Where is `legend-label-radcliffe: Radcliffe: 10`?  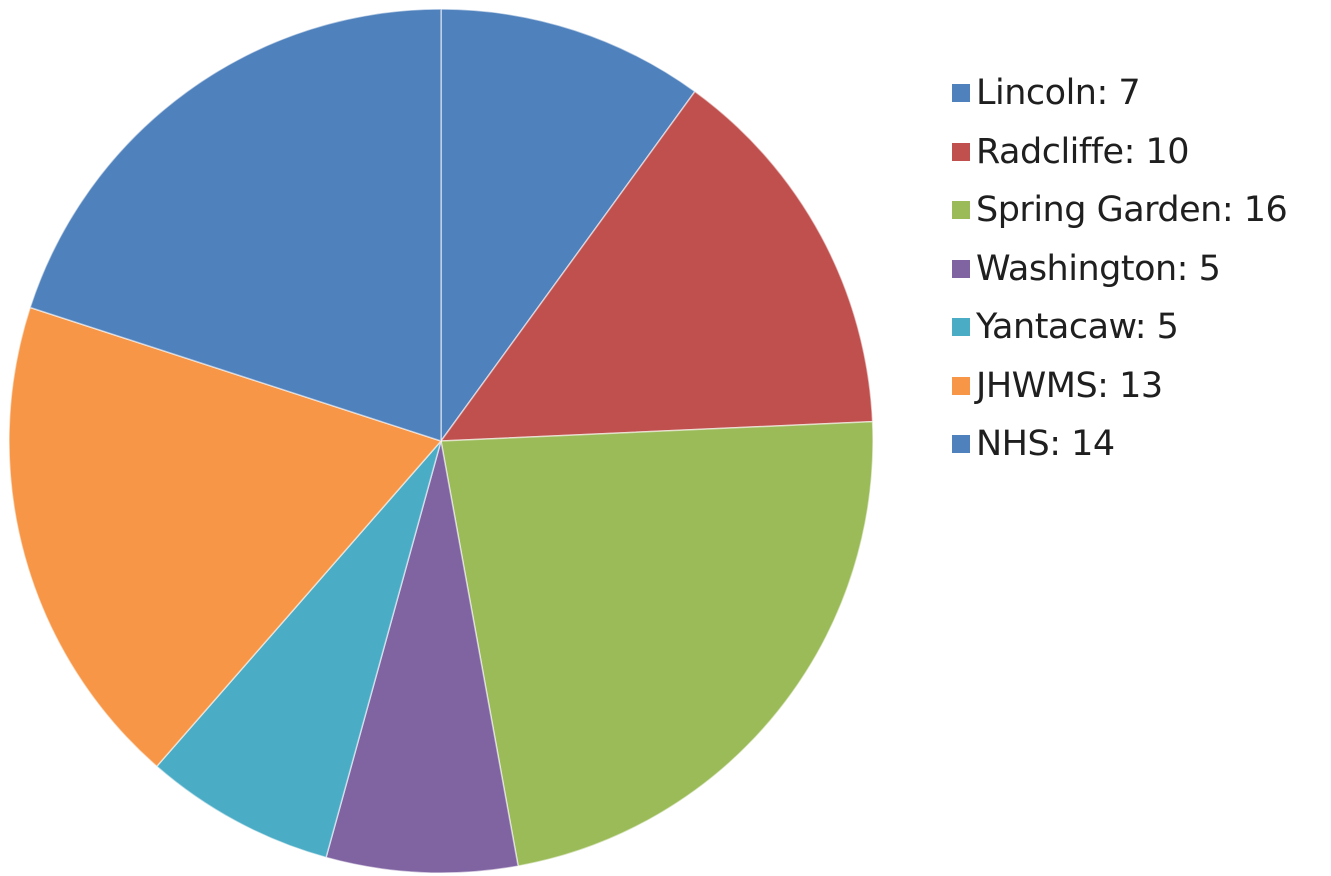 legend-label-radcliffe: Radcliffe: 10 is located at coordinates (1083, 151).